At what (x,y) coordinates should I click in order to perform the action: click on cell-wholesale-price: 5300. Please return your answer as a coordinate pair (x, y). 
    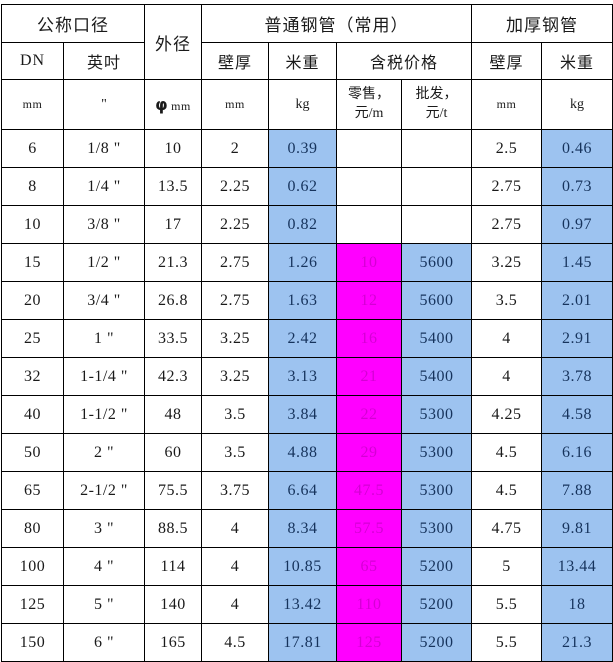
    Looking at the image, I should click on (436, 452).